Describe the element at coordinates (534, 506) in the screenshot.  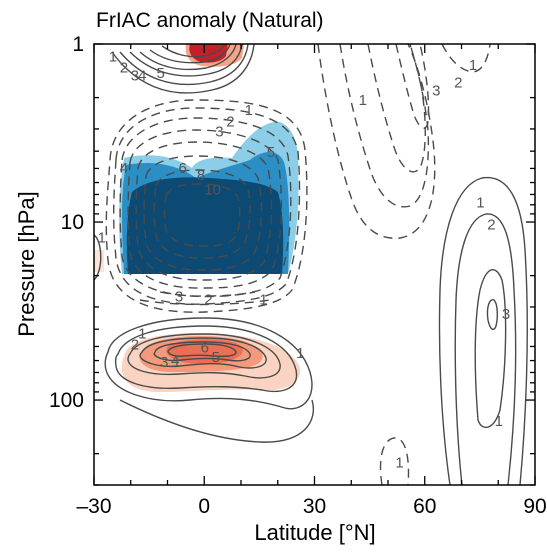
I see `x-tick-label: 90` at that location.